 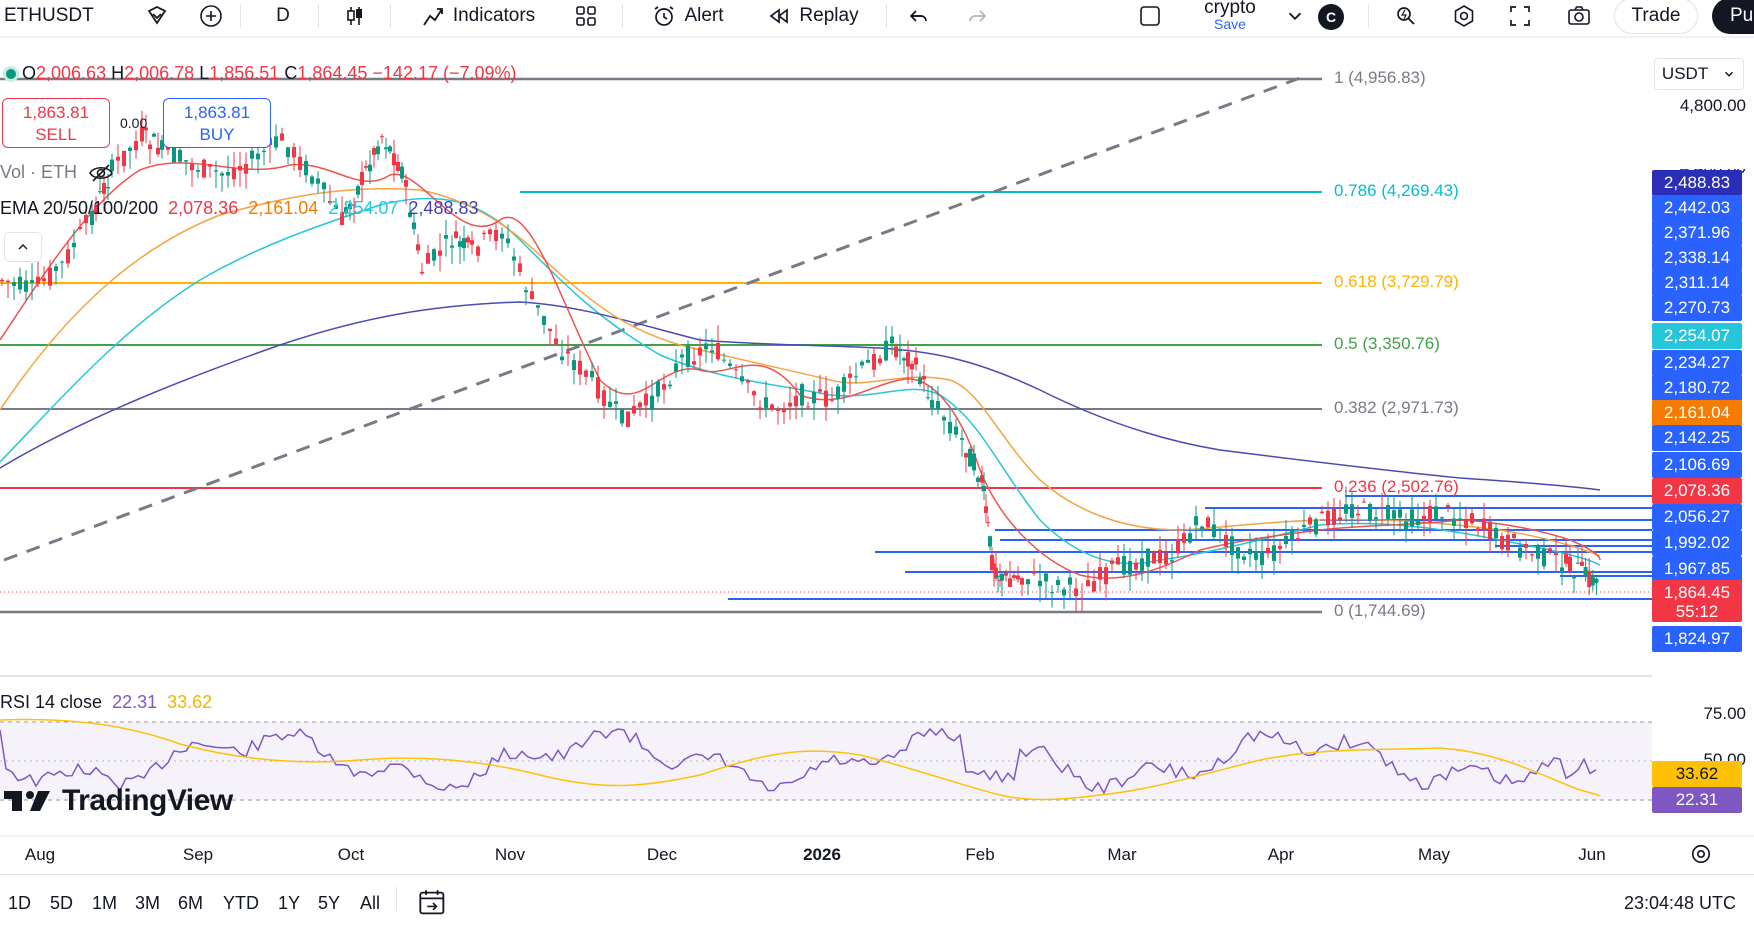 What do you see at coordinates (1464, 16) in the screenshot?
I see `settings-gear-icon` at bounding box center [1464, 16].